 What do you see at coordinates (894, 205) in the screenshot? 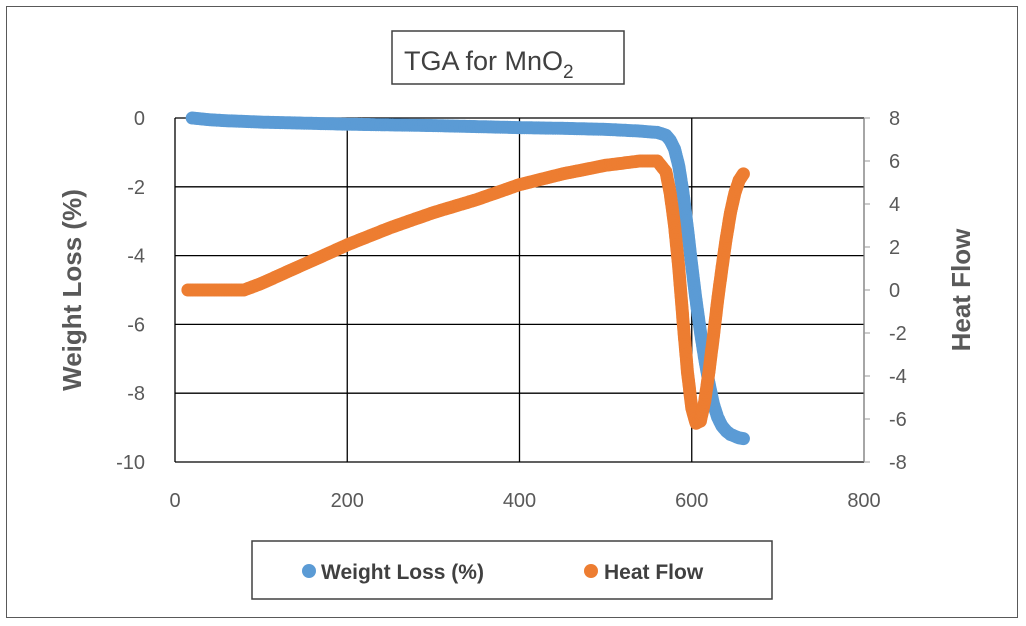
I see `y2-tick-label: 4` at bounding box center [894, 205].